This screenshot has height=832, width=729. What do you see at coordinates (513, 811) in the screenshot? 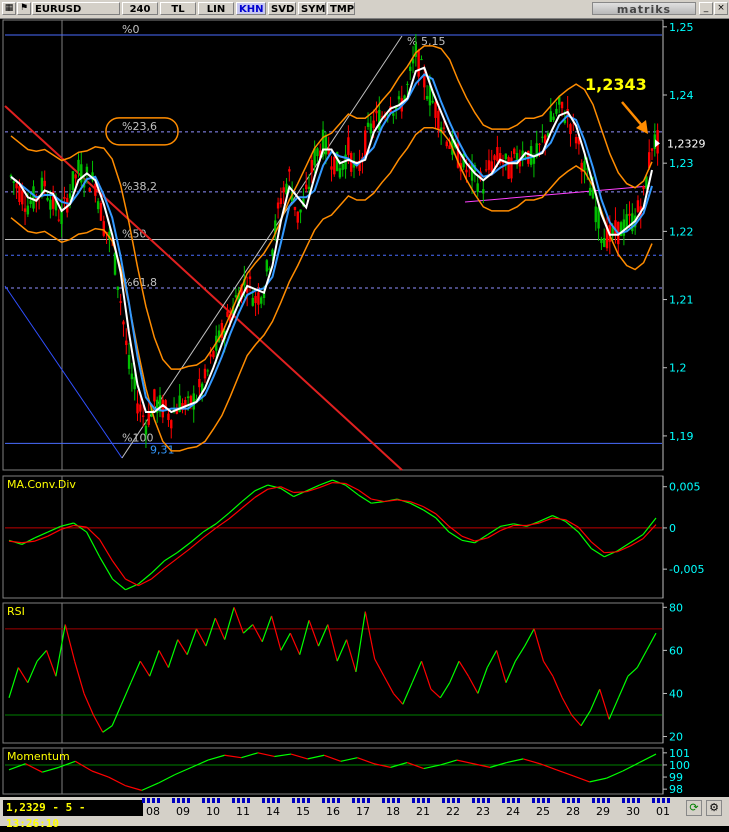
I see `x-tick-label: 24` at bounding box center [513, 811].